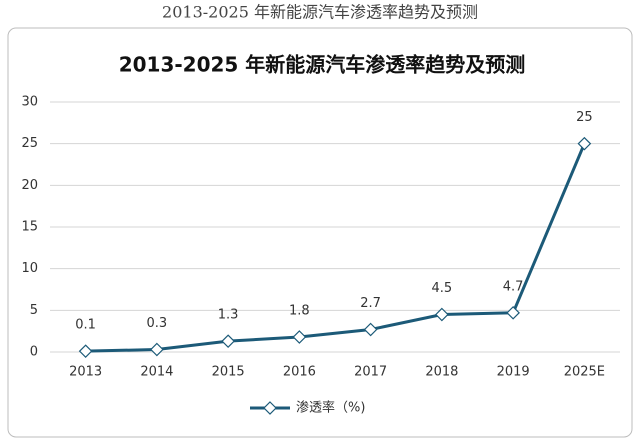 The height and width of the screenshot is (441, 640). Describe the element at coordinates (29, 185) in the screenshot. I see `y-tick-label: 20` at that location.